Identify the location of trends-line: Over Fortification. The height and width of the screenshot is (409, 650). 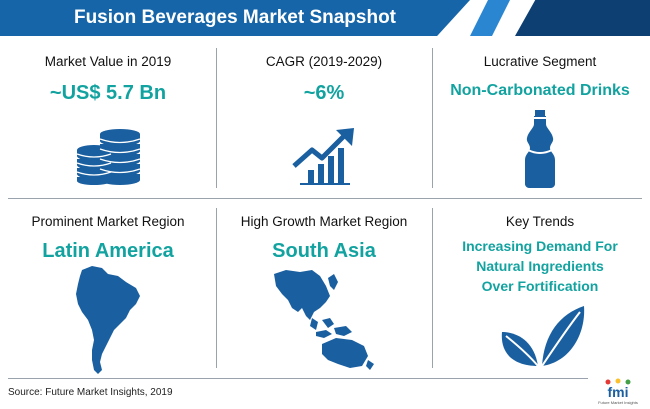
(540, 286).